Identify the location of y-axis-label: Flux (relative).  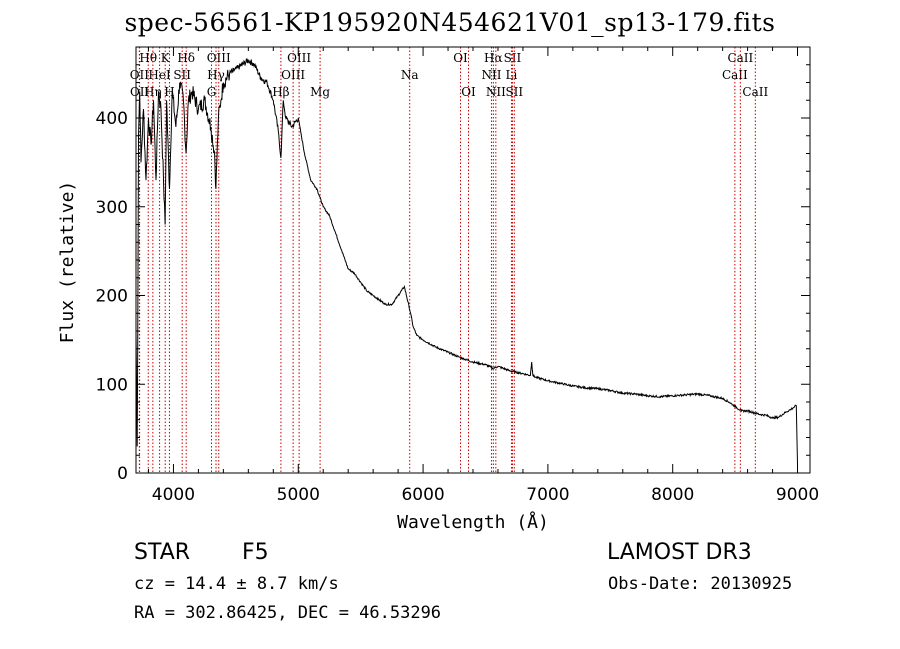
(67, 262).